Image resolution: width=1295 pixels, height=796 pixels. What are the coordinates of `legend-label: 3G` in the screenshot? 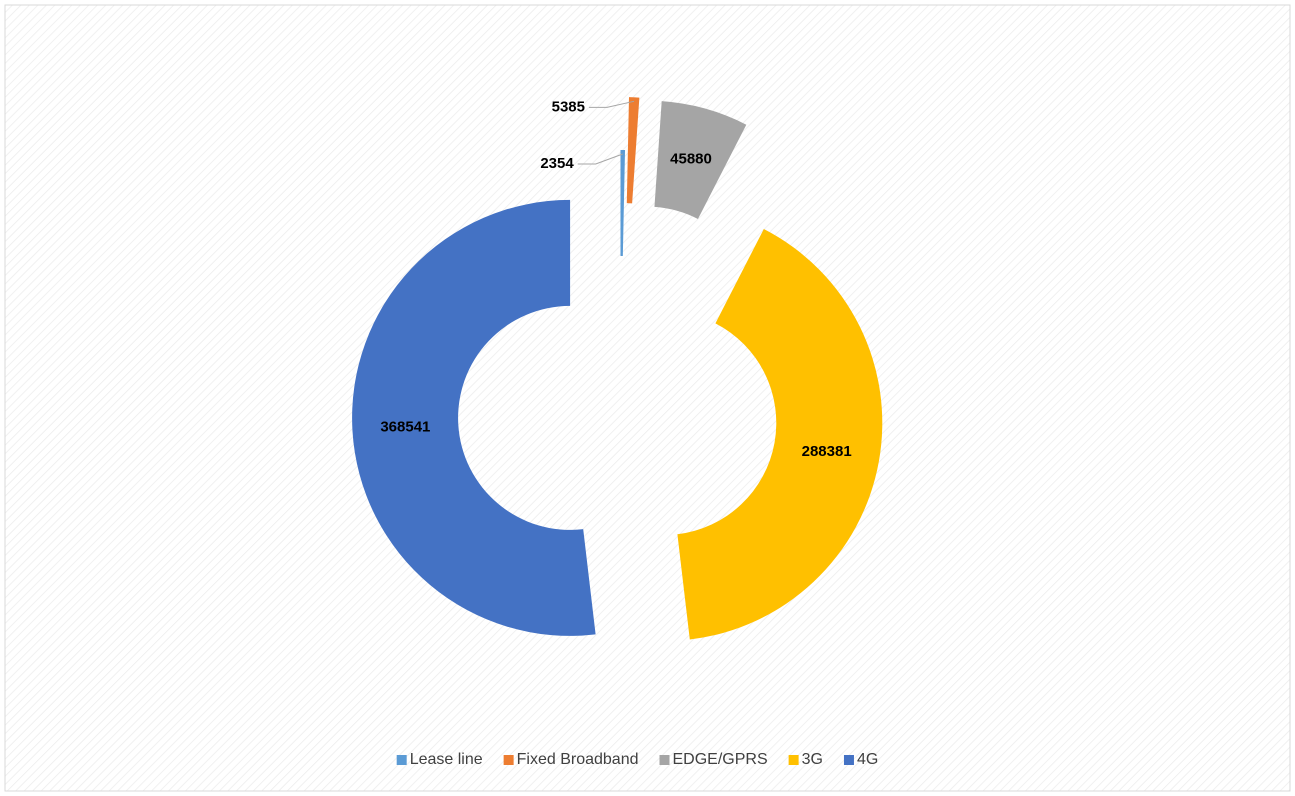 It's located at (812, 759).